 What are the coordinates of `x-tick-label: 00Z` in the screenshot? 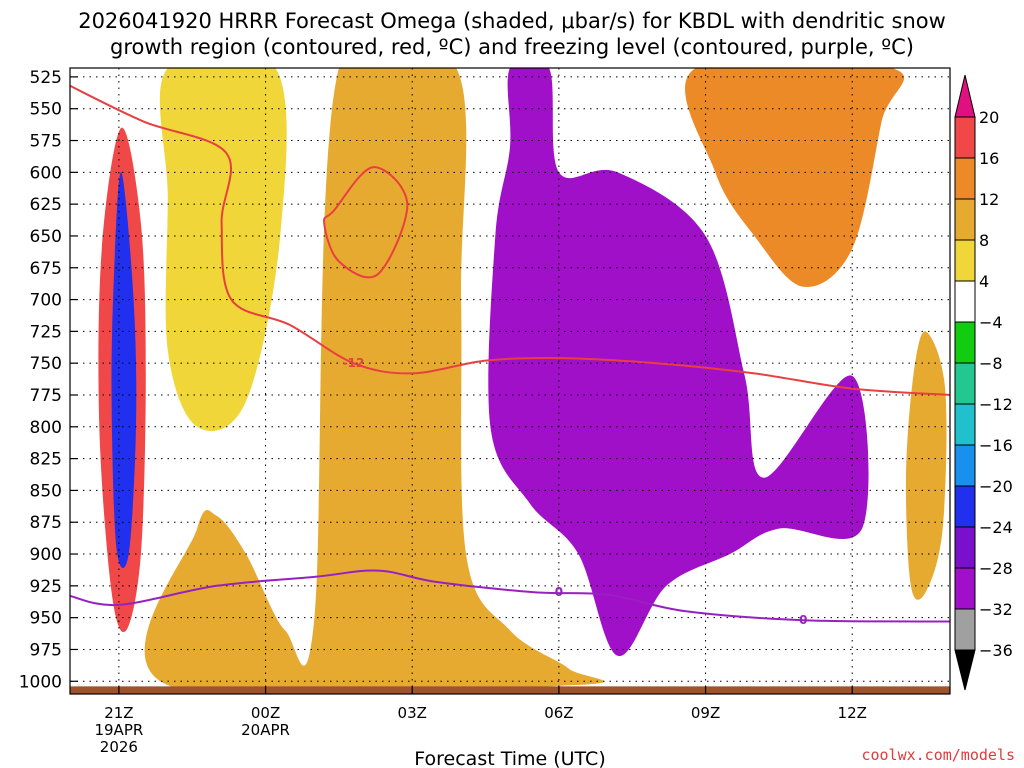 It's located at (265, 713).